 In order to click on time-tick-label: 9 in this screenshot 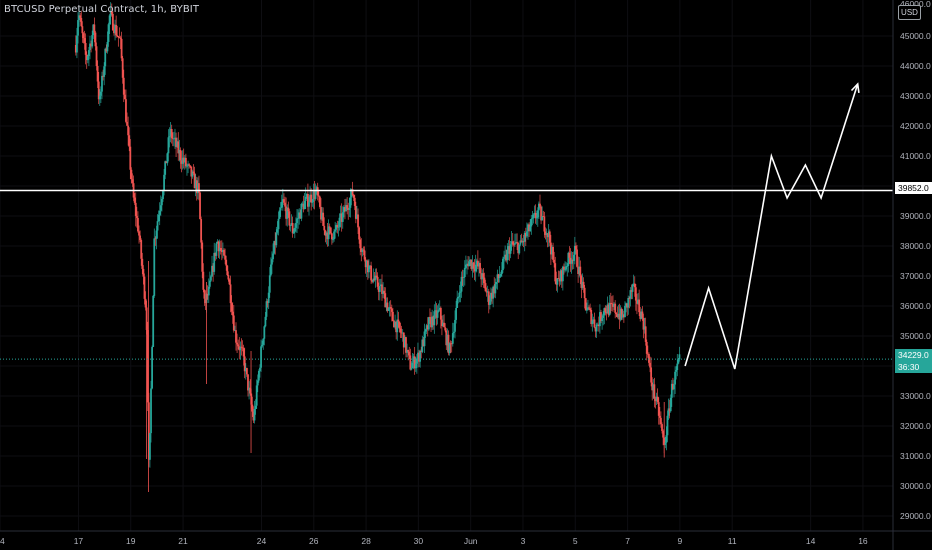, I will do `click(680, 541)`.